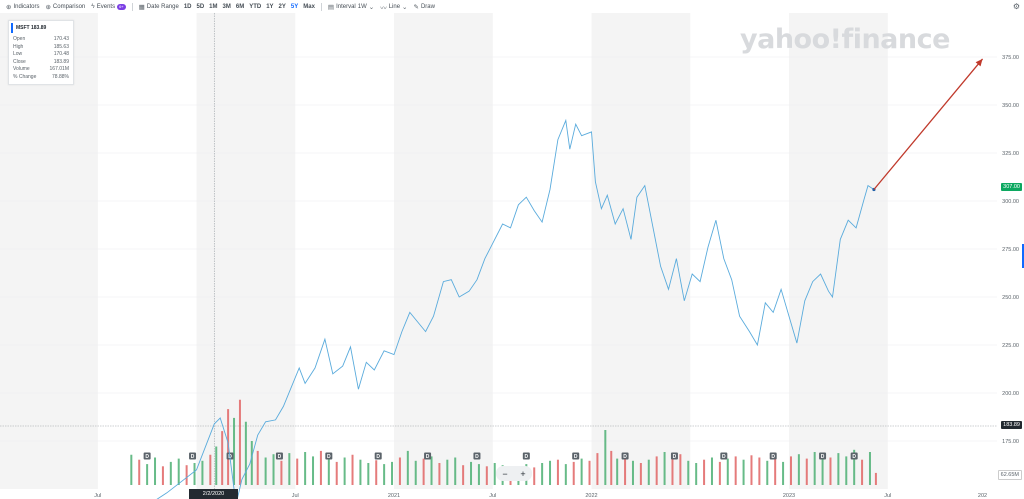 The height and width of the screenshot is (499, 1024). I want to click on draw-button: ✎ Draw, so click(424, 7).